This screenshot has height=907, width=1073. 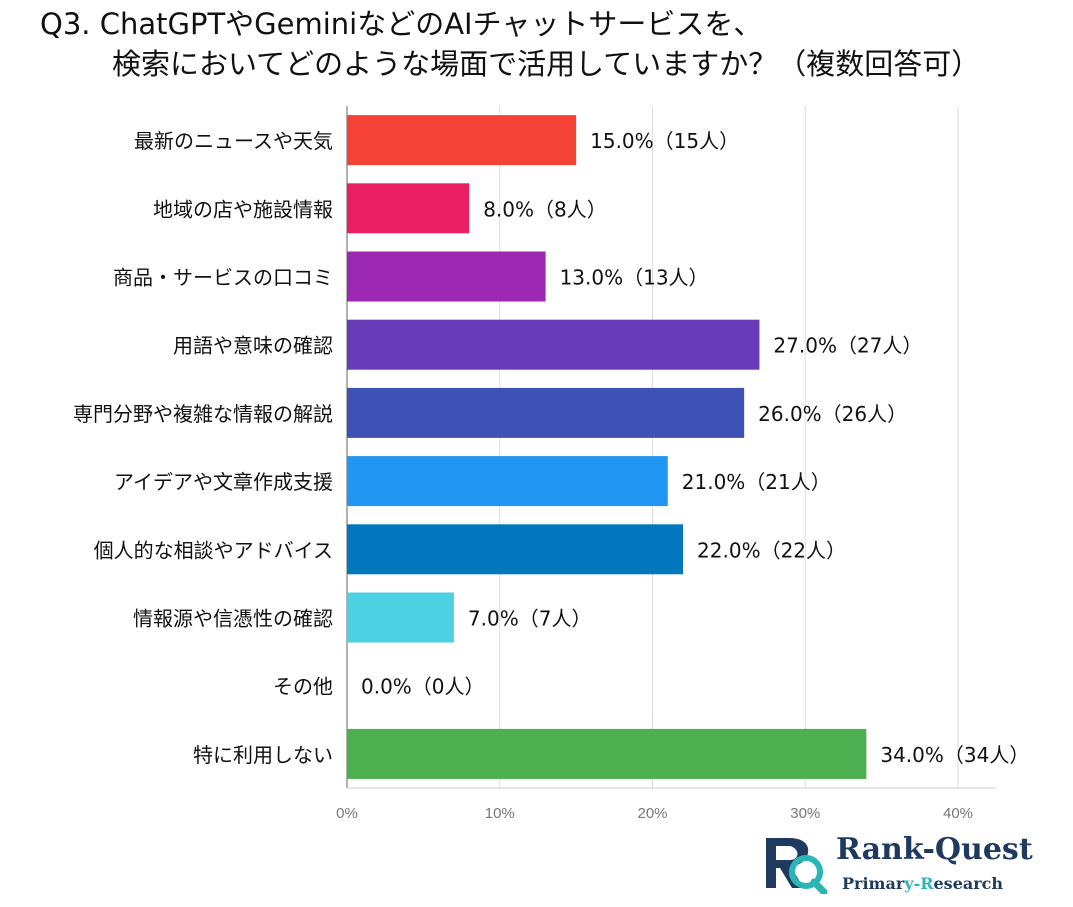 What do you see at coordinates (203, 414) in the screenshot?
I see `category-label: 専門分野や複雑な情報の解説` at bounding box center [203, 414].